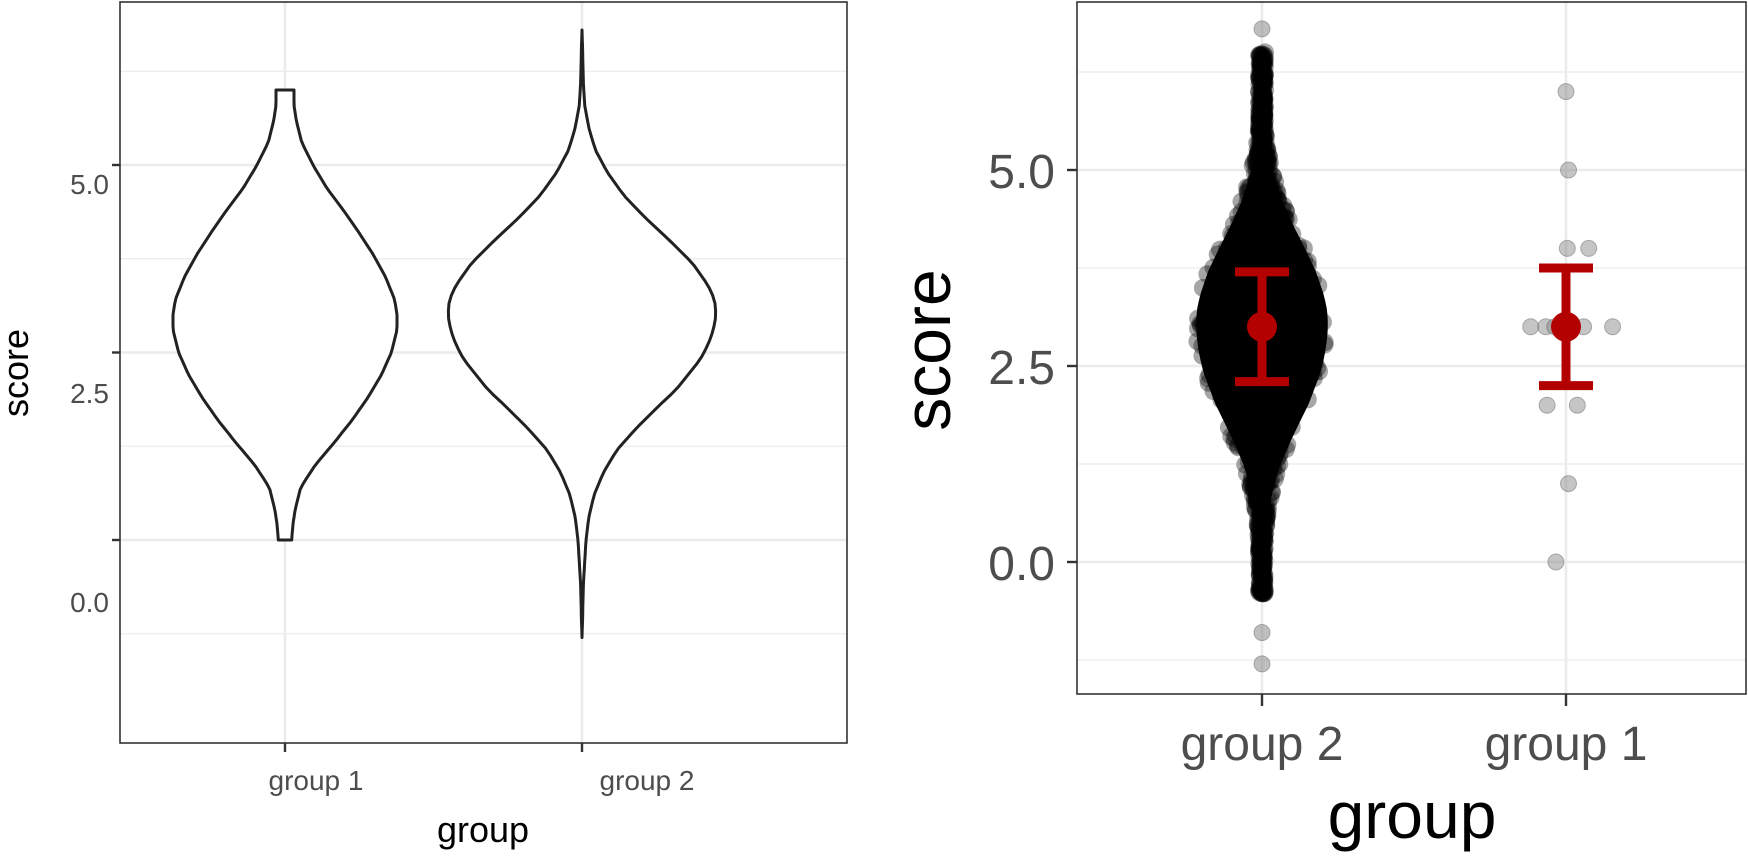 The width and height of the screenshot is (1748, 856). Describe the element at coordinates (18, 373) in the screenshot. I see `violin-y-axis-title: score` at that location.